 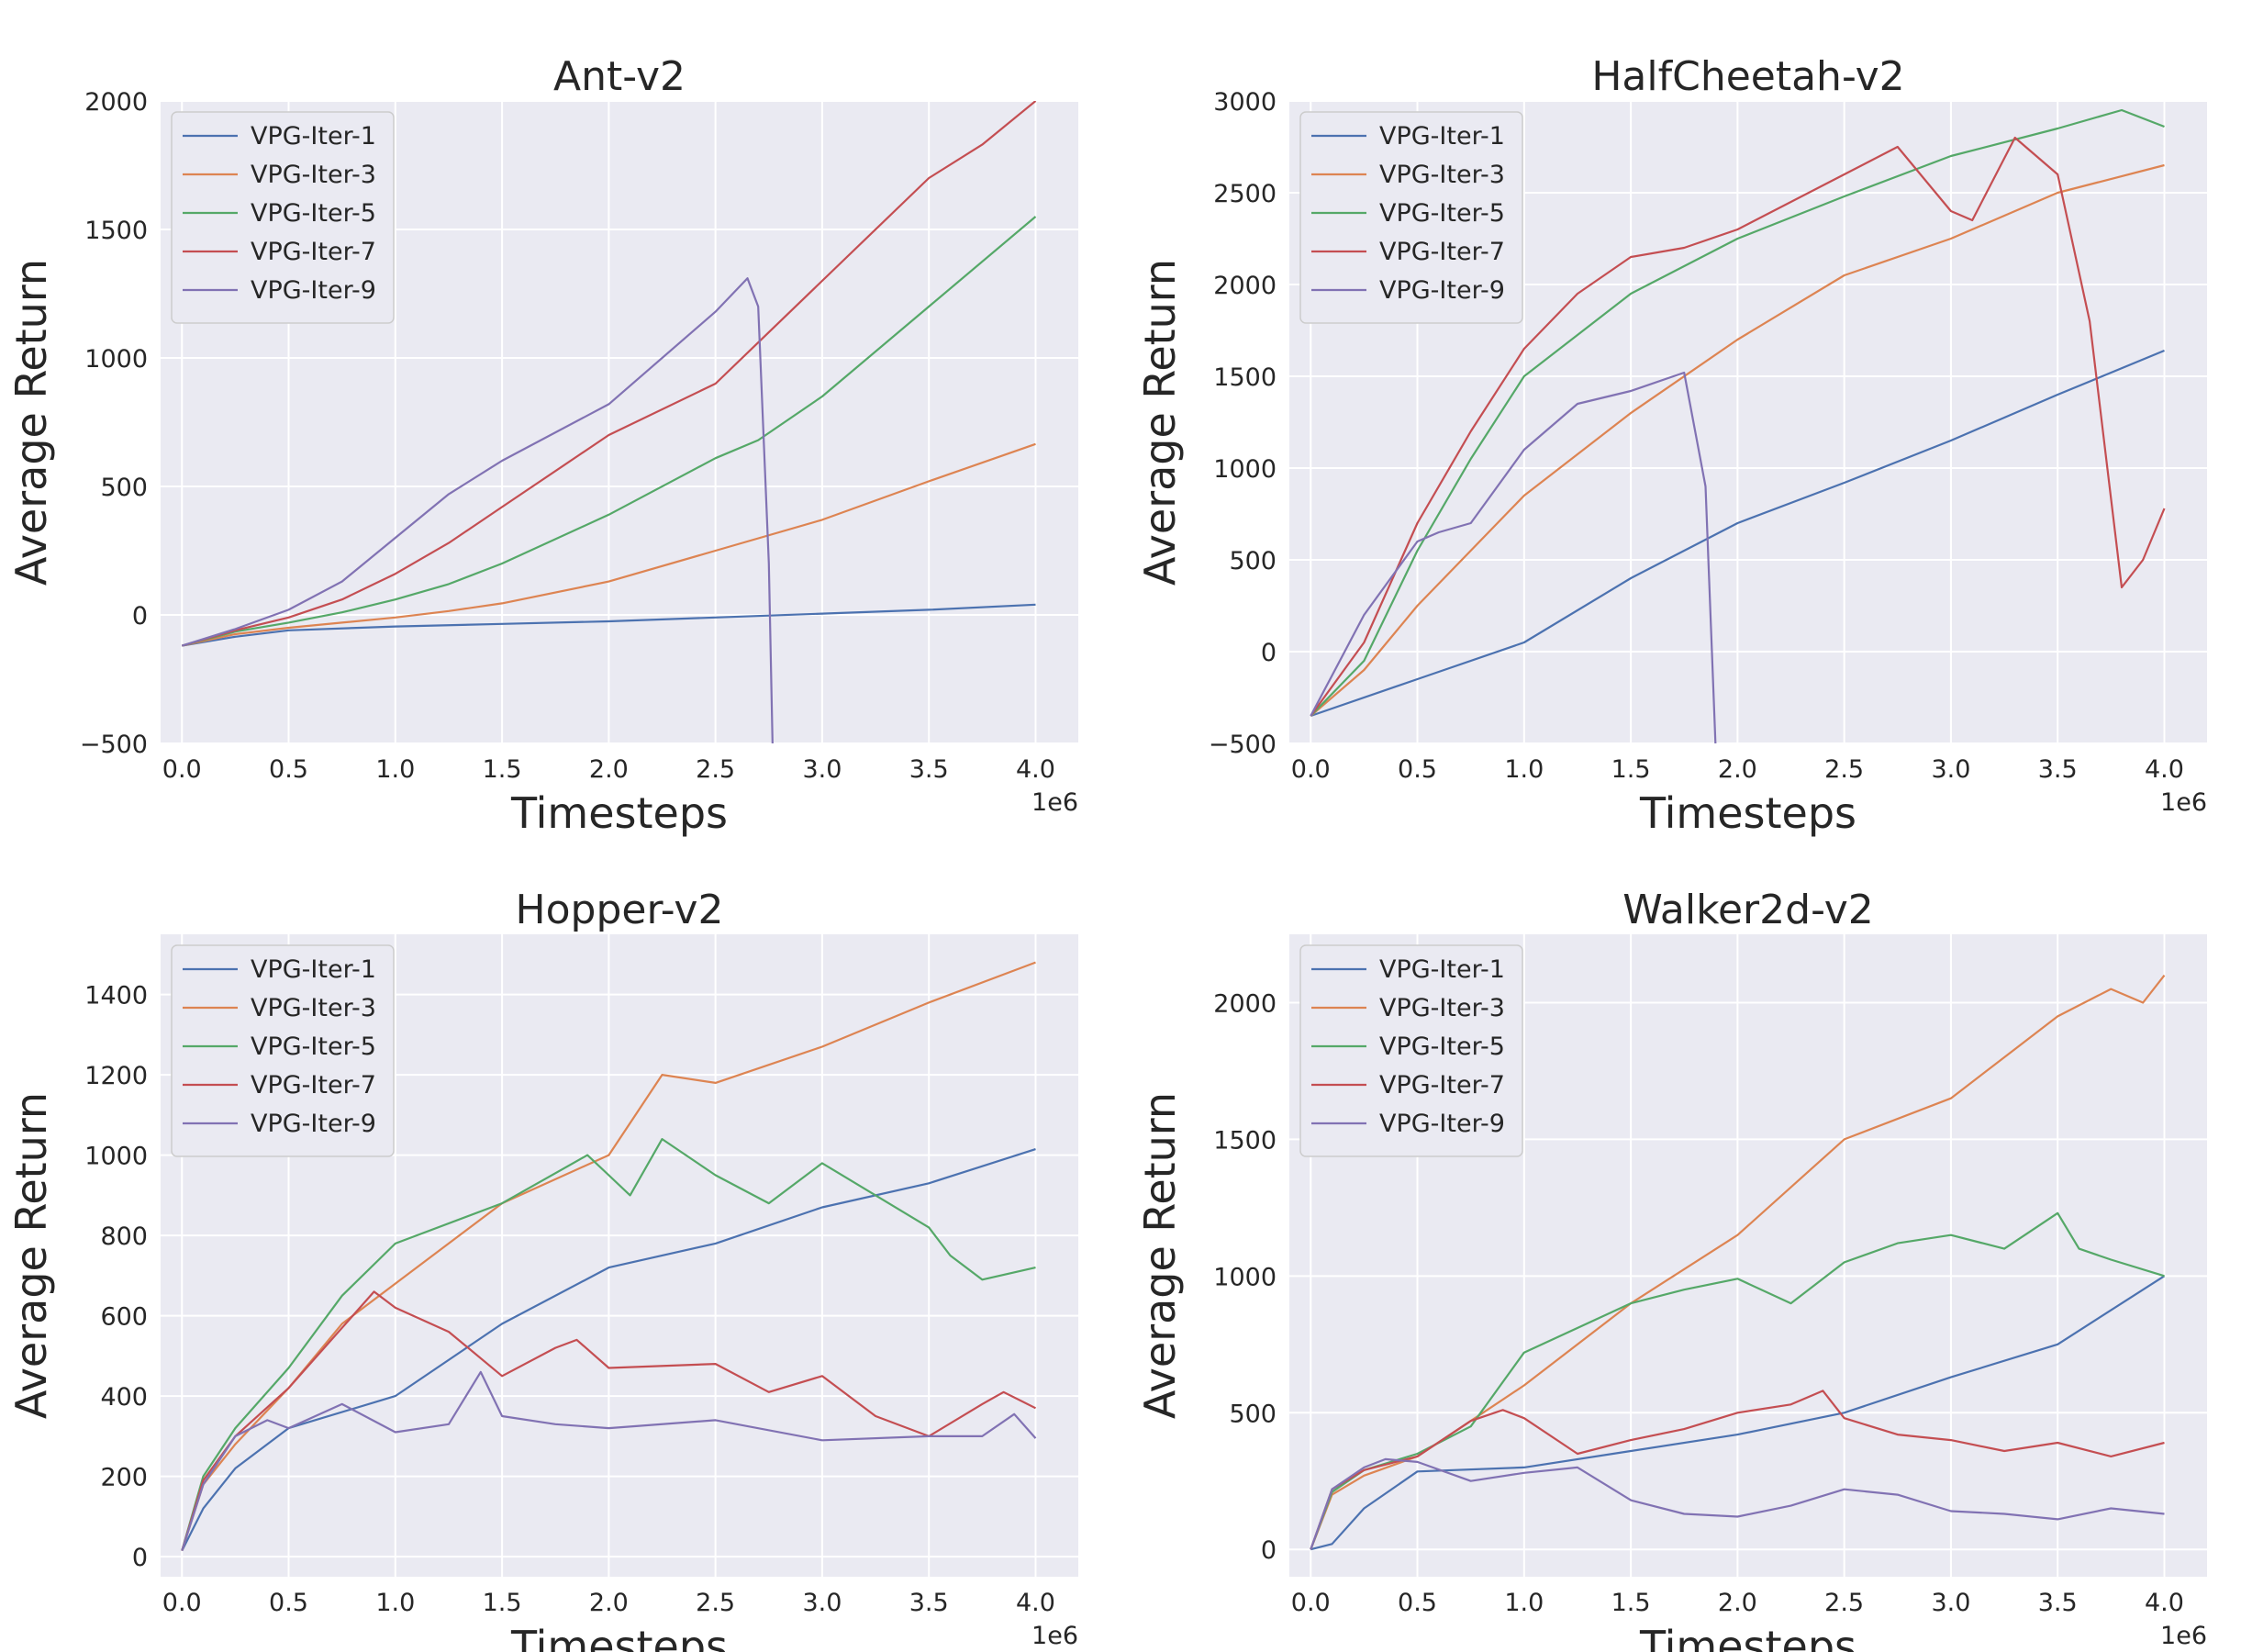 I want to click on y-tick-label: 600, so click(x=124, y=1317).